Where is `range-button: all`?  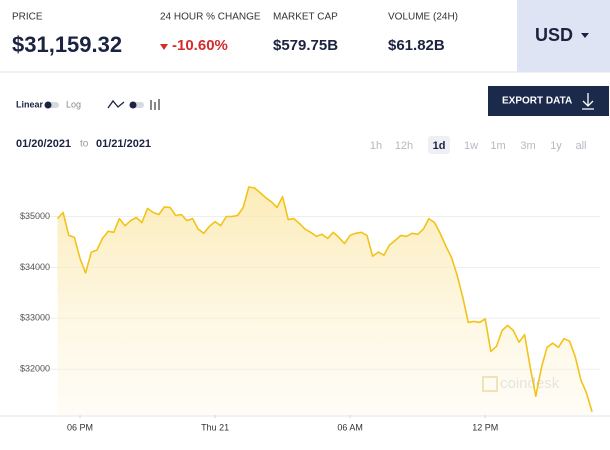
range-button: all is located at coordinates (580, 146).